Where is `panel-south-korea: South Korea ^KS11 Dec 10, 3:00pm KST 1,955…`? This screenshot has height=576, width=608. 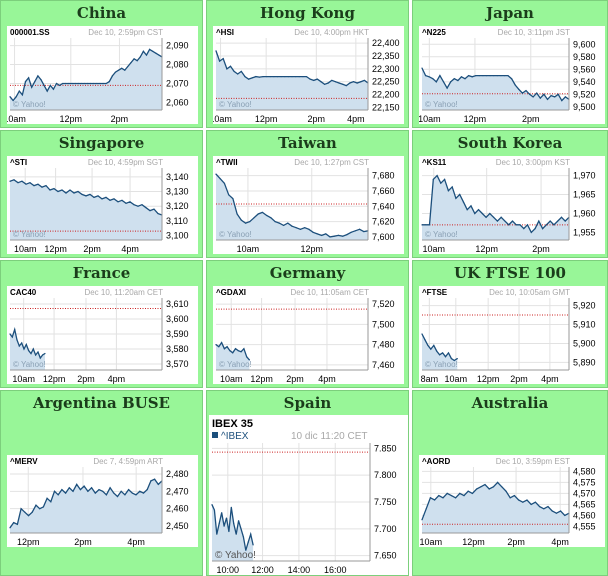
panel-south-korea: South Korea ^KS11 Dec 10, 3:00pm KST 1,955… is located at coordinates (510, 194).